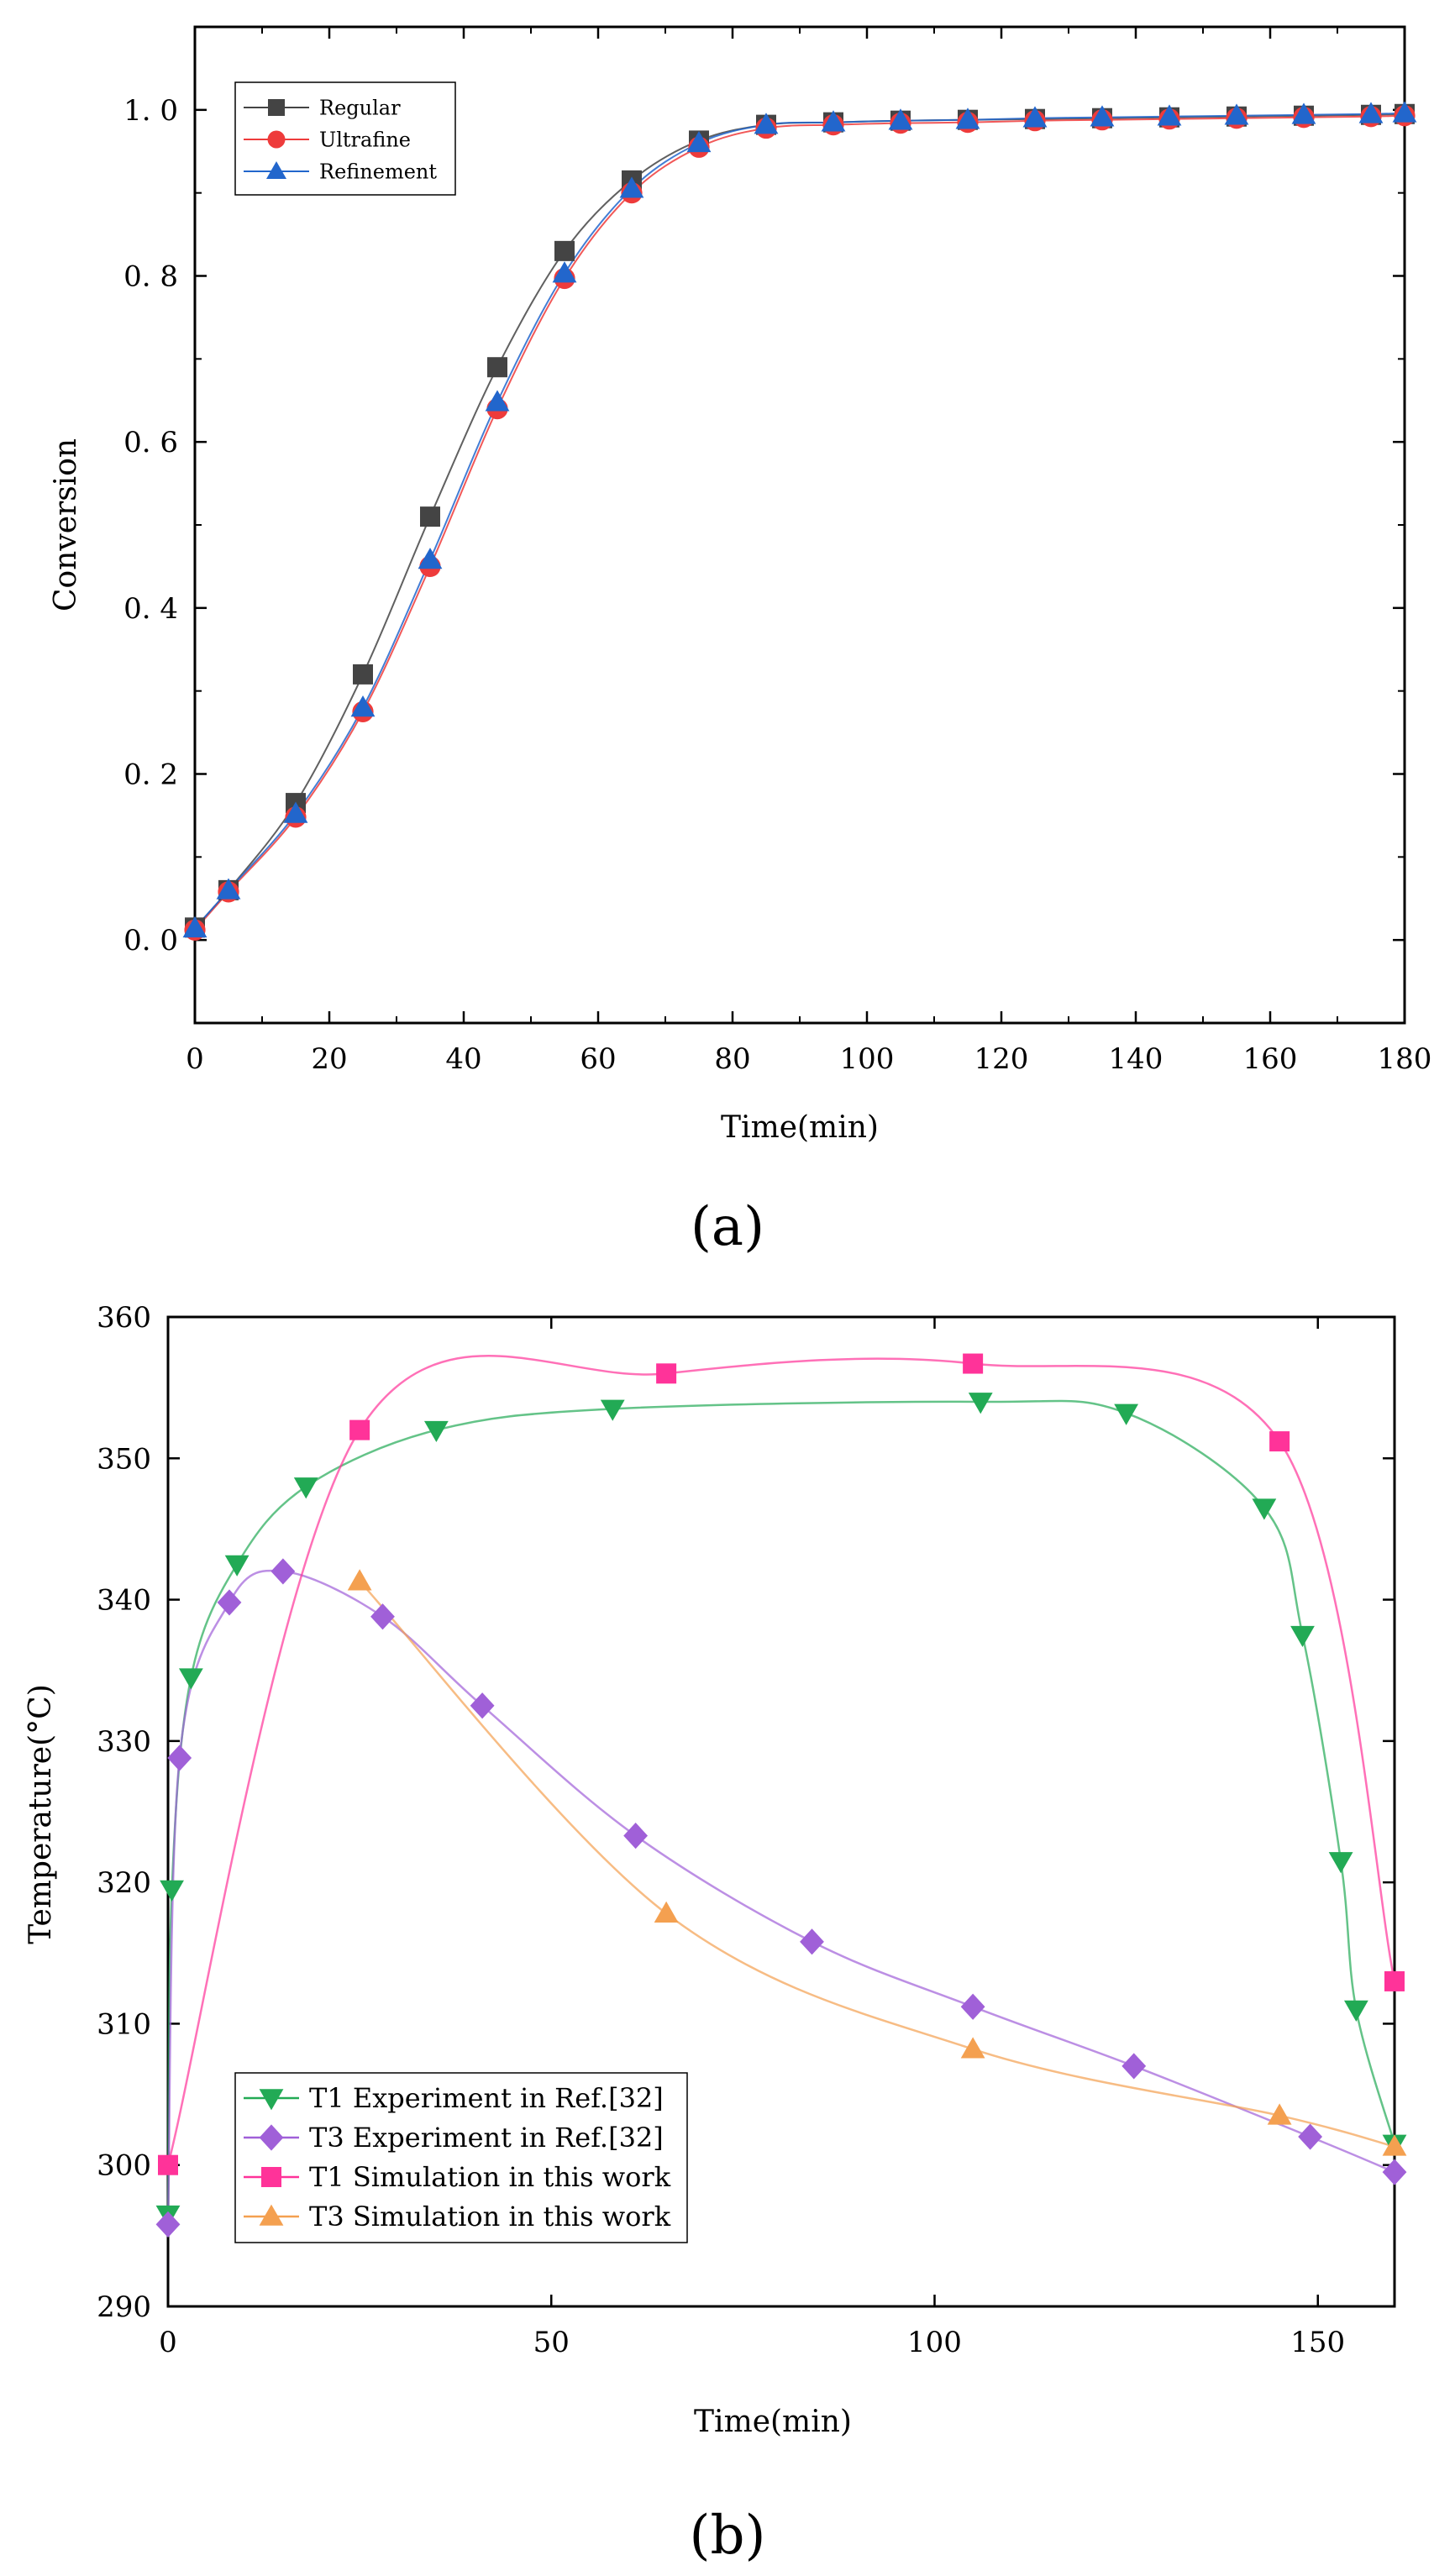  I want to click on x-tick-label: 100, so click(934, 2342).